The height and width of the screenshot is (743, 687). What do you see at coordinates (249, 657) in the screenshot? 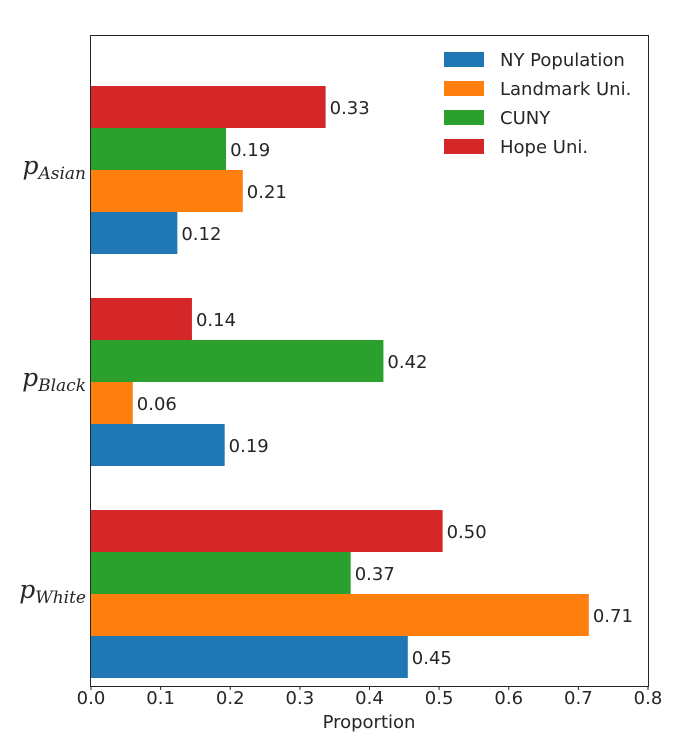
I see `bar-ny-population-white` at bounding box center [249, 657].